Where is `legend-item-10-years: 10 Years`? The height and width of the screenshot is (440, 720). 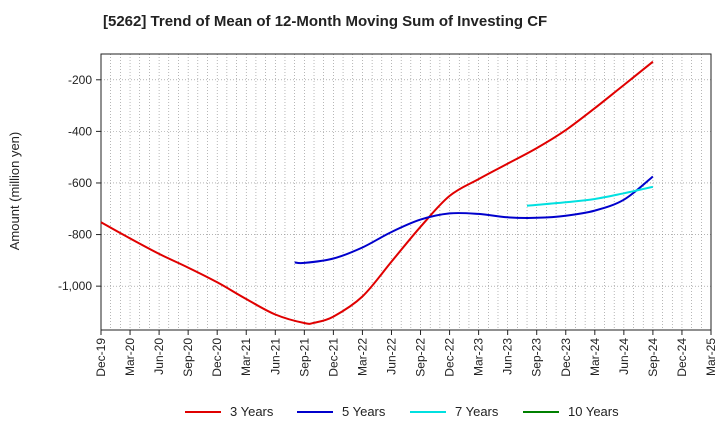 legend-item-10-years: 10 Years is located at coordinates (571, 411).